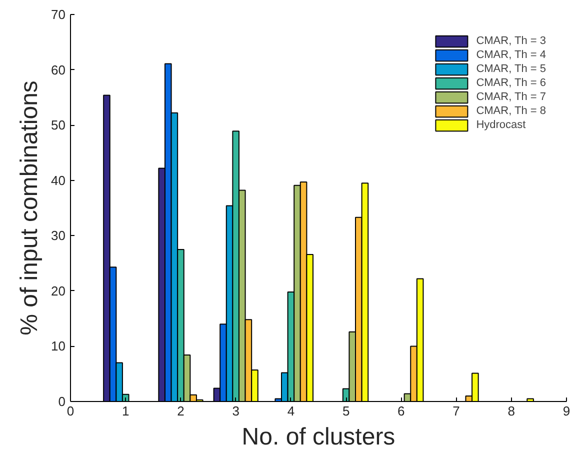  What do you see at coordinates (511, 97) in the screenshot?
I see `legend-label: CMAR, Th = 7` at bounding box center [511, 97].